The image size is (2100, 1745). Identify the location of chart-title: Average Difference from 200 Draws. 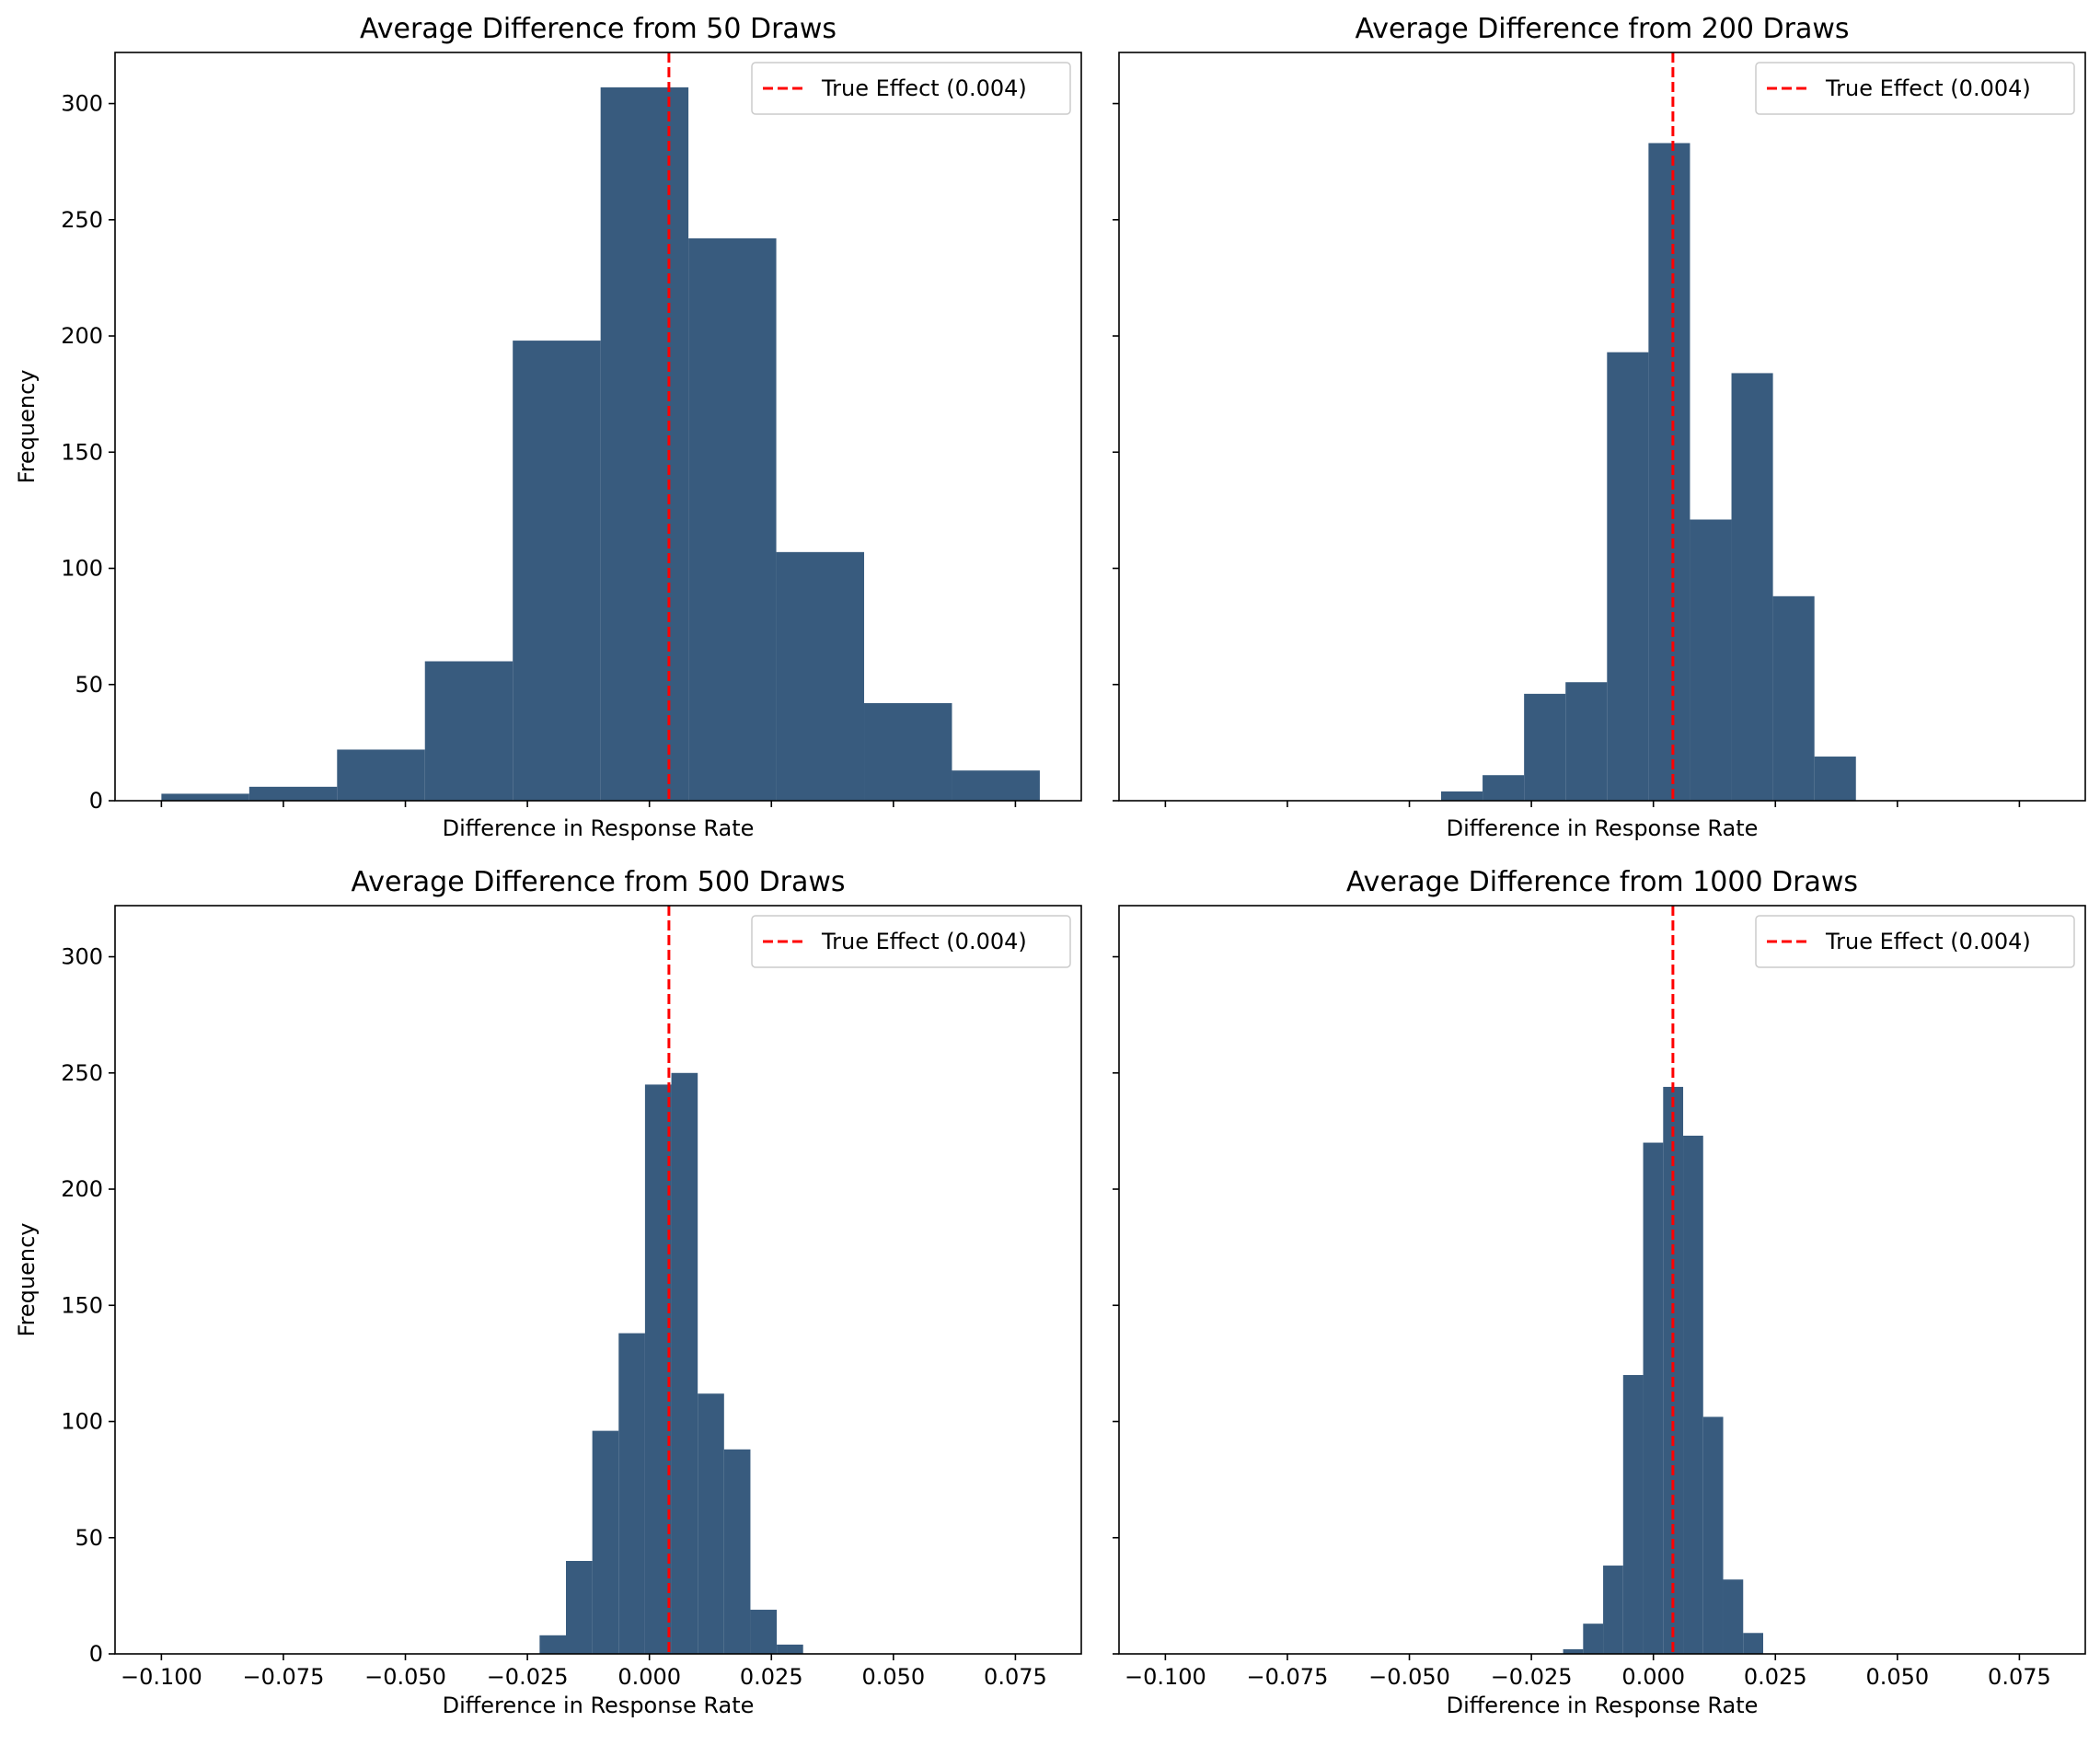
(1602, 29).